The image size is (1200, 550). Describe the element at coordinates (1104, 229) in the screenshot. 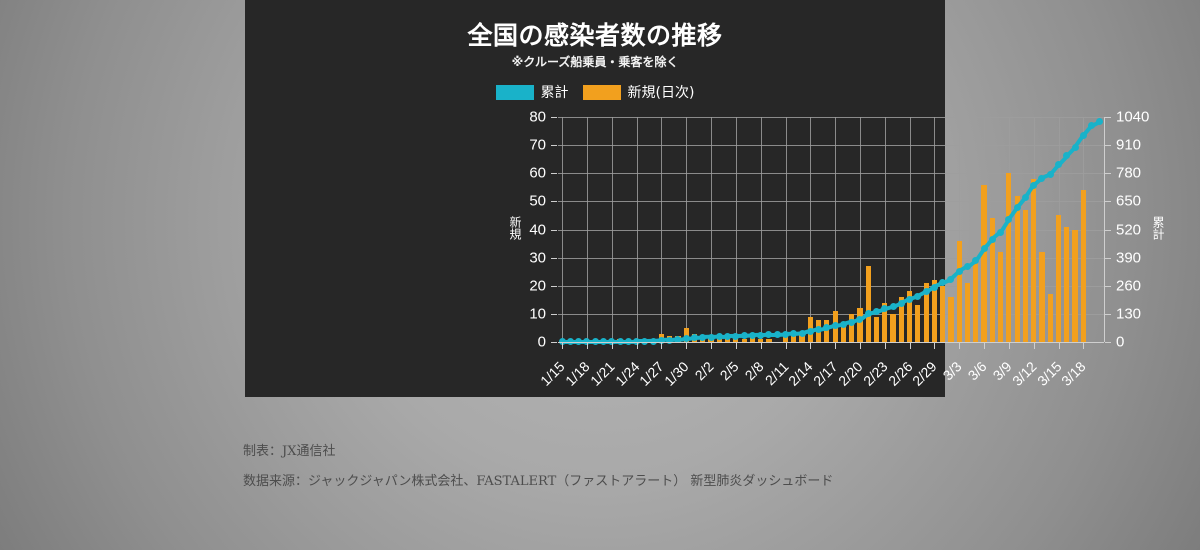

I see `y-axis-line-right` at that location.